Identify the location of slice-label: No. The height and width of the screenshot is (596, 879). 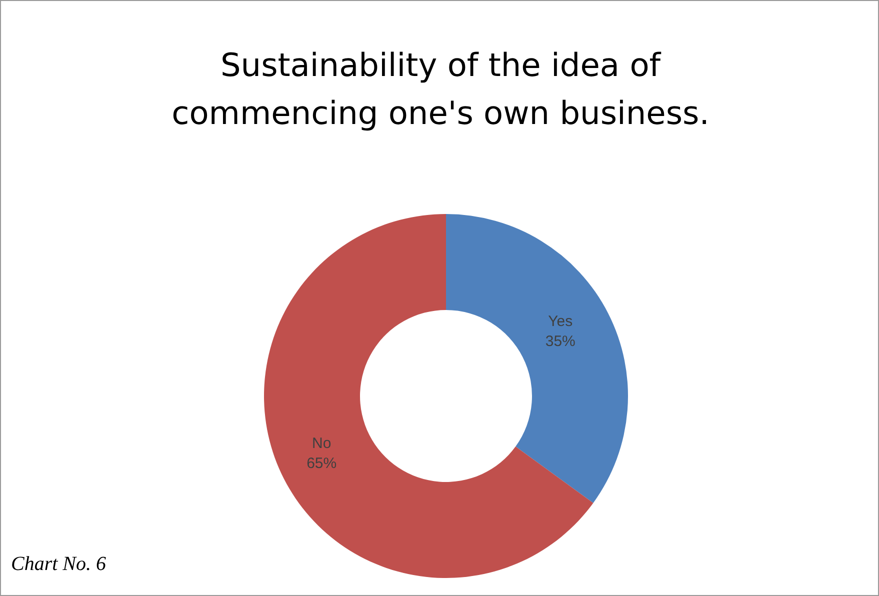
(322, 443).